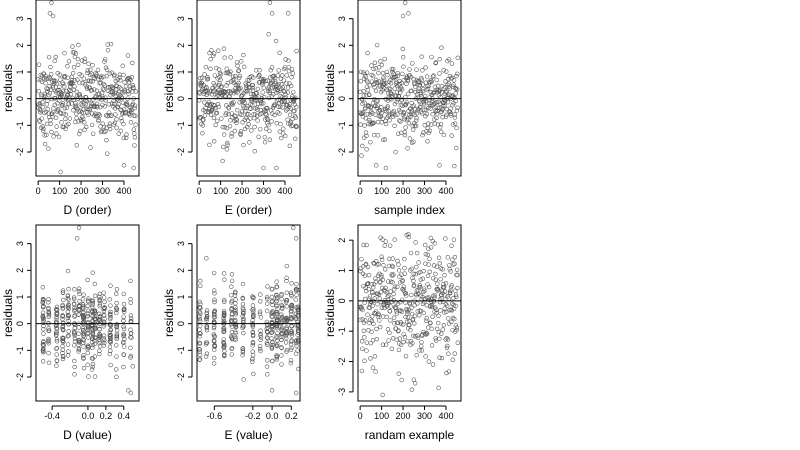  I want to click on x-axis-title: E (value), so click(248, 435).